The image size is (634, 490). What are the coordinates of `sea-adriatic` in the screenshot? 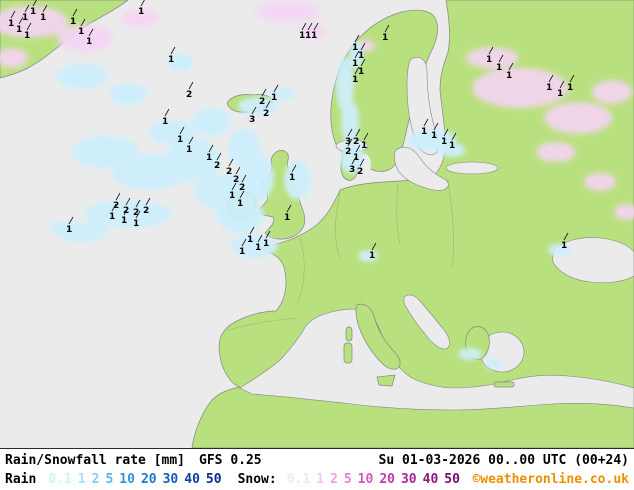 It's located at (426, 322).